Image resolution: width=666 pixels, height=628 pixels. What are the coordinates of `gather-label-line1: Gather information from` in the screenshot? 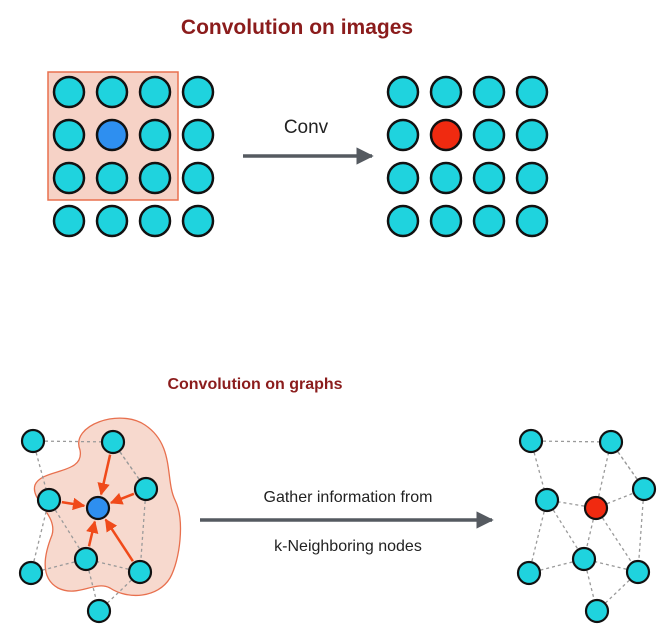 It's located at (348, 497).